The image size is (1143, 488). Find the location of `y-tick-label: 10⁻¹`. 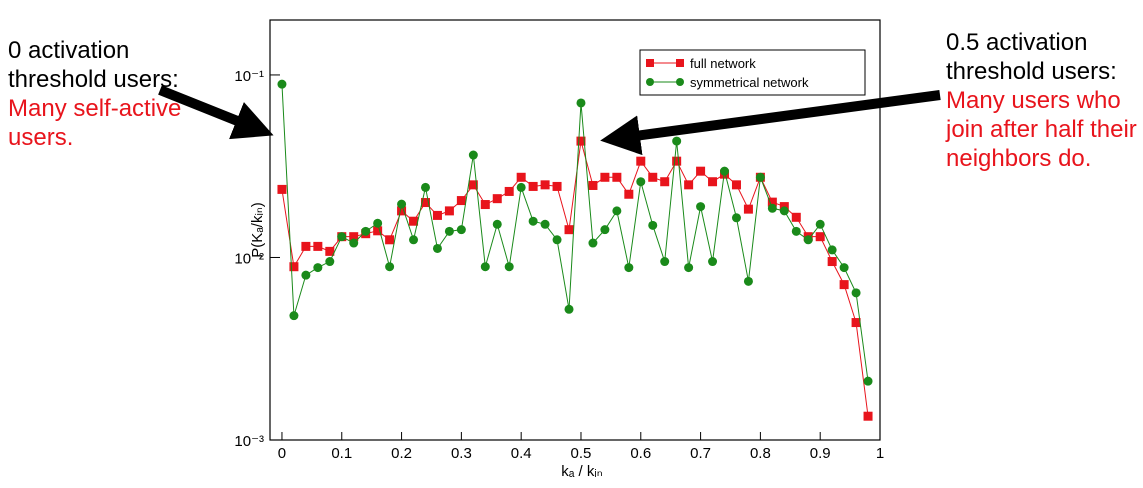

y-tick-label: 10⁻¹ is located at coordinates (249, 76).